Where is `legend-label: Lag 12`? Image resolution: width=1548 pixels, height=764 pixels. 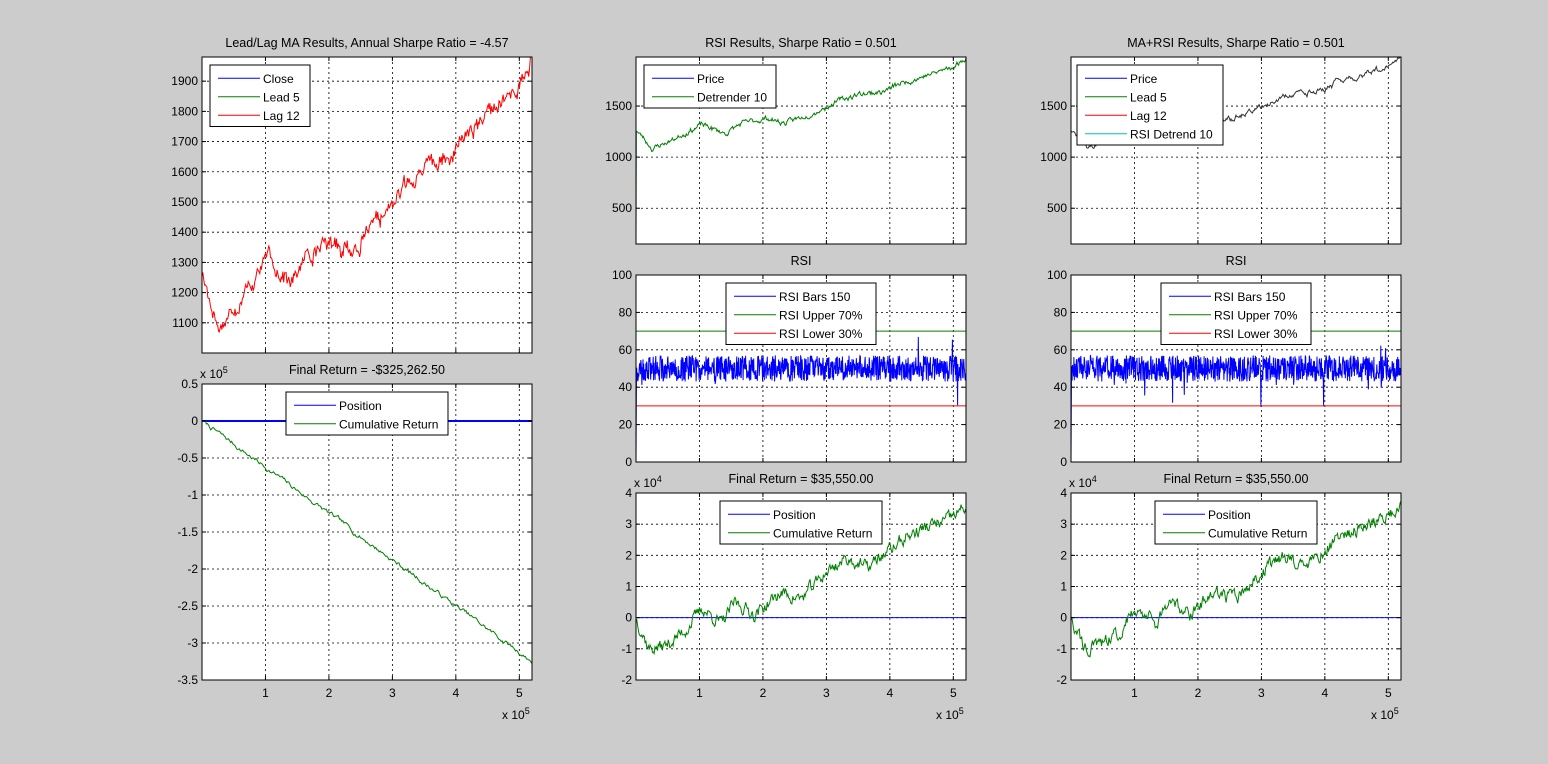 legend-label: Lag 12 is located at coordinates (1148, 116).